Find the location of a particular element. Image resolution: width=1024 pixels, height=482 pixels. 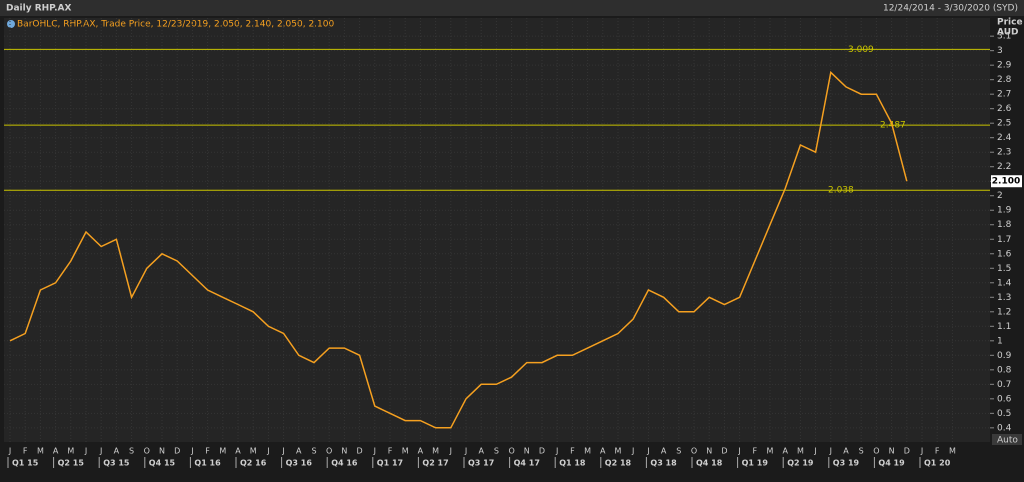

y-tick-label: 2.8 is located at coordinates (1004, 80).